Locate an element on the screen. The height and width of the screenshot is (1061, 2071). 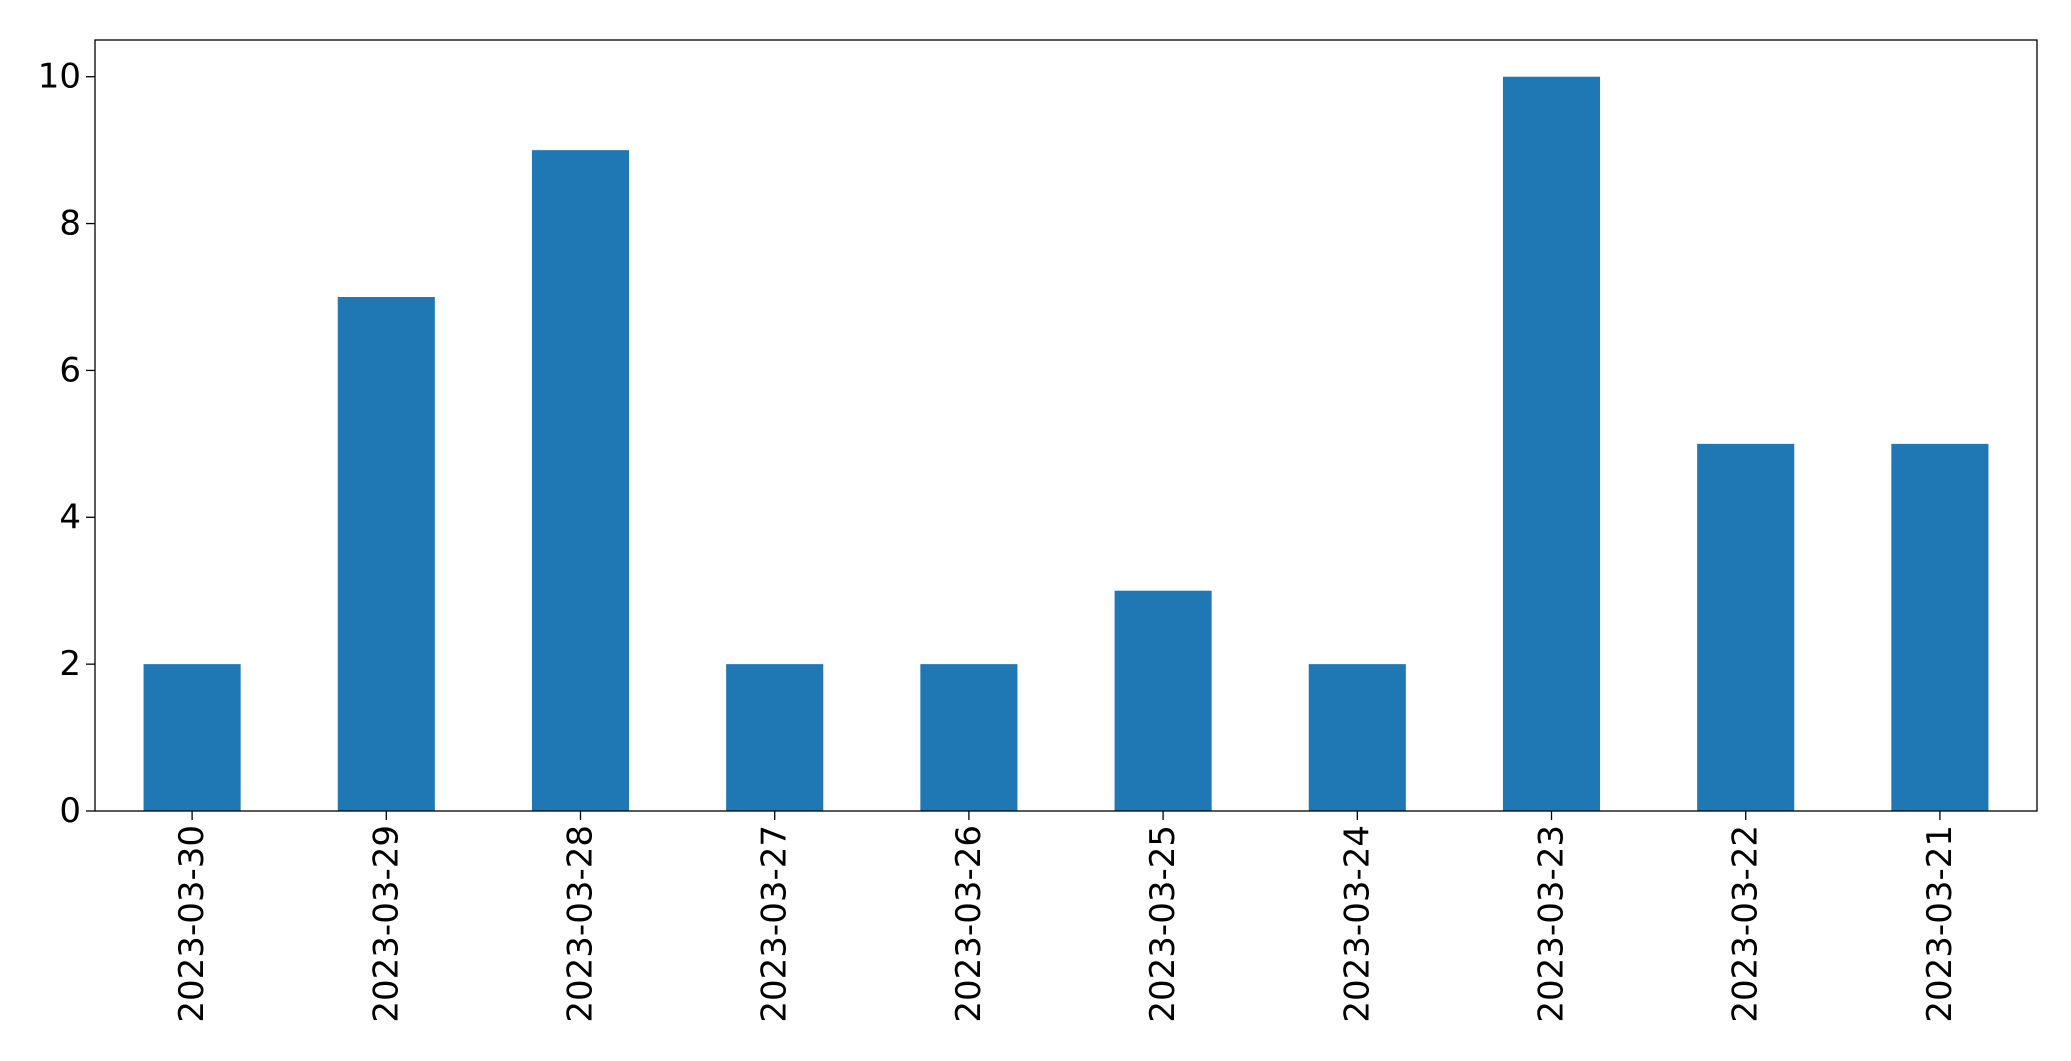
x-tick-label: 2023-03-21 is located at coordinates (1940, 924).